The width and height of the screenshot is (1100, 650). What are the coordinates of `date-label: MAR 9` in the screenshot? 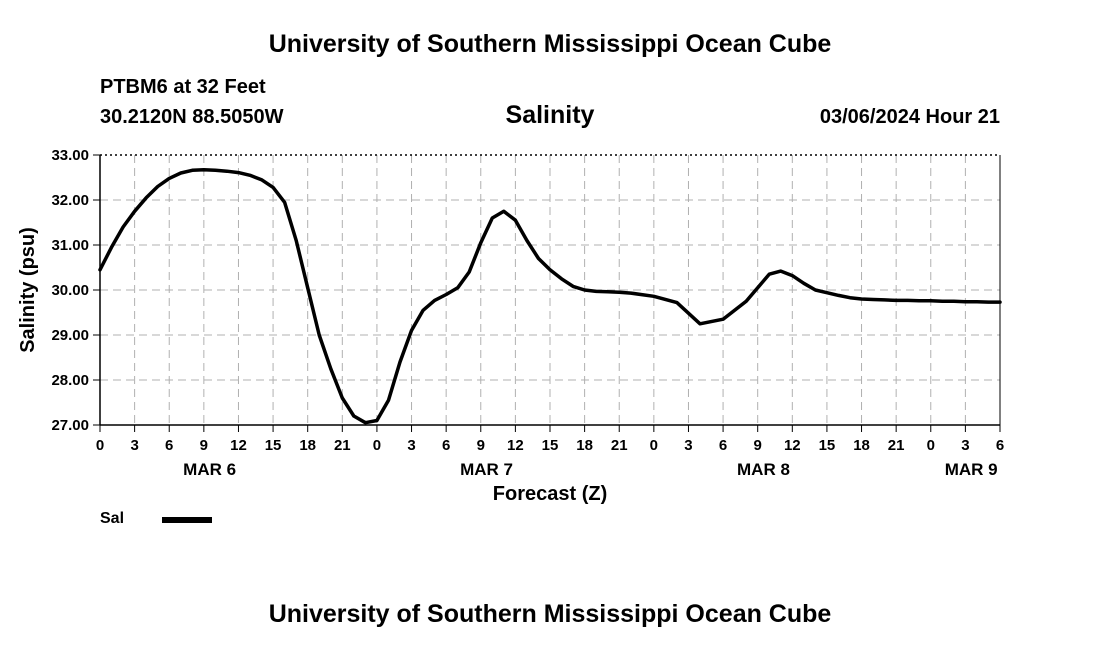 It's located at (971, 469).